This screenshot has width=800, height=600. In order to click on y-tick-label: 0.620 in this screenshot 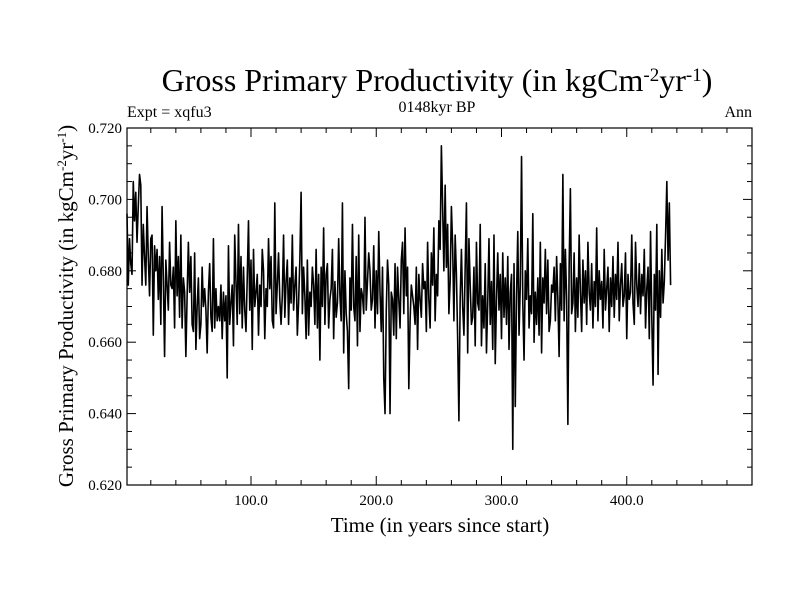, I will do `click(105, 486)`.